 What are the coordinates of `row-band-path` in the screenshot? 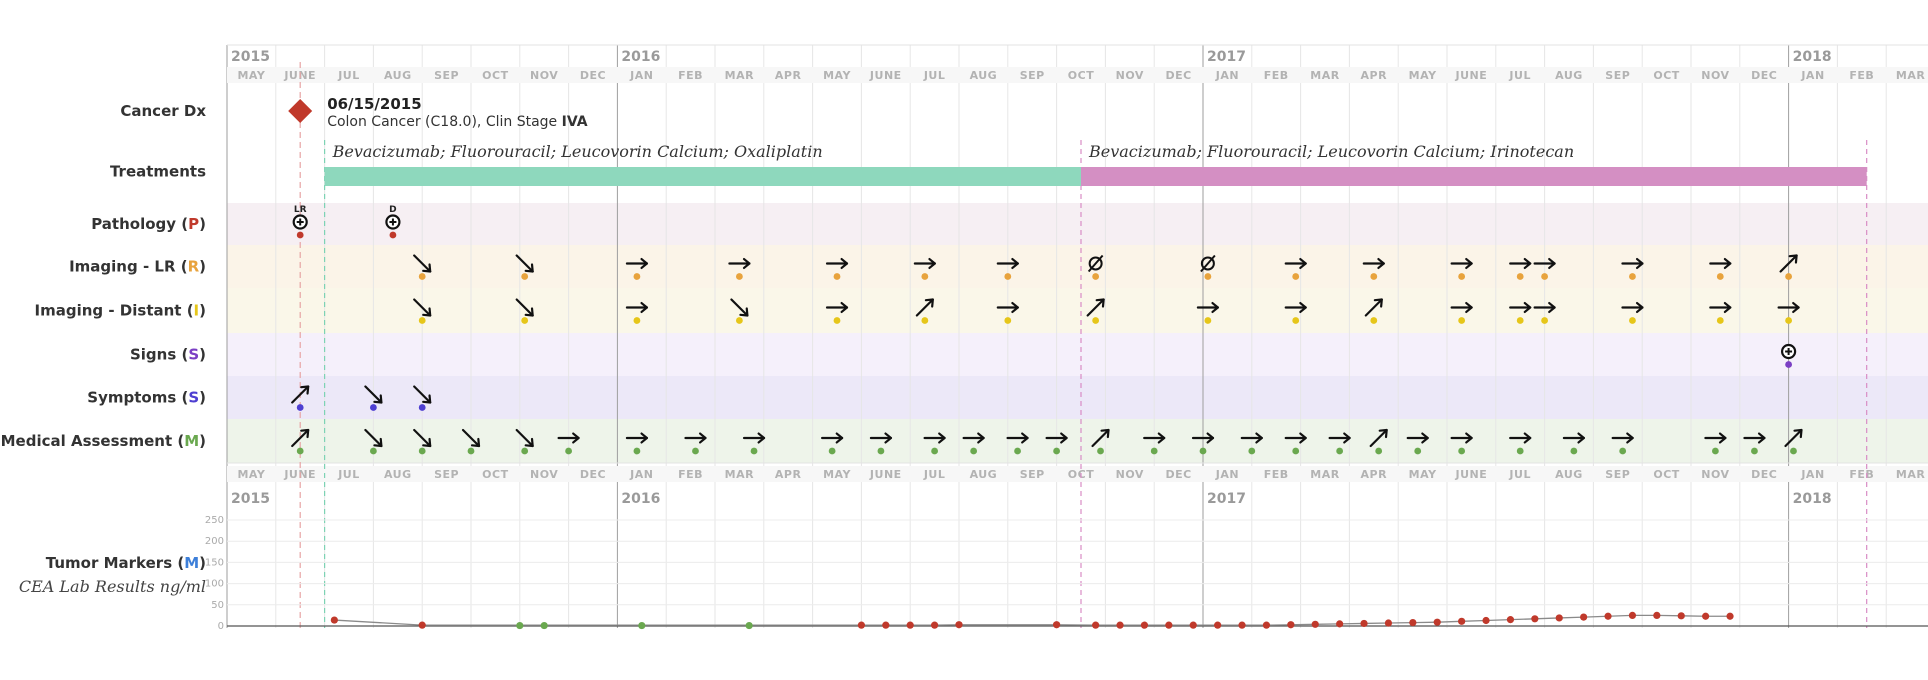 It's located at (1077, 224).